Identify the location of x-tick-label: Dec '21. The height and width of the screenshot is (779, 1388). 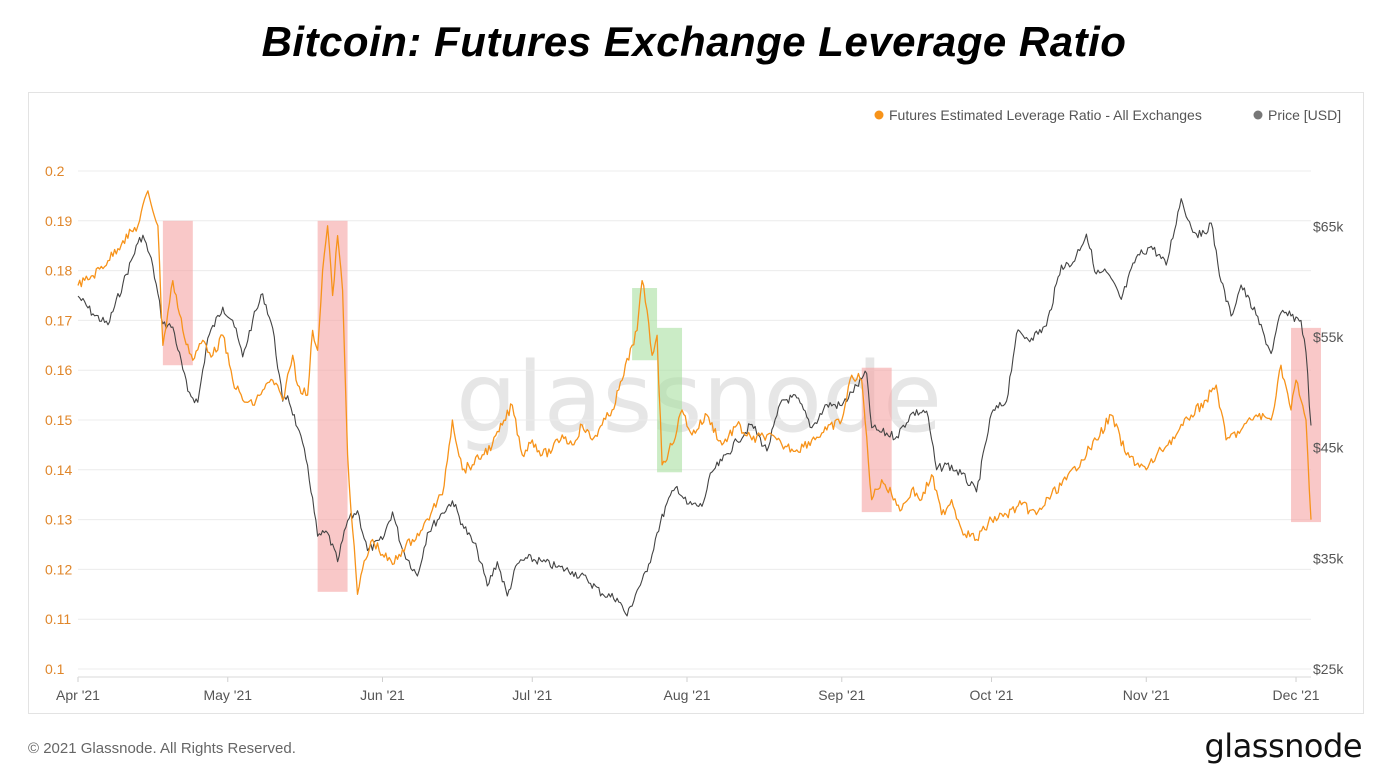
(1296, 695).